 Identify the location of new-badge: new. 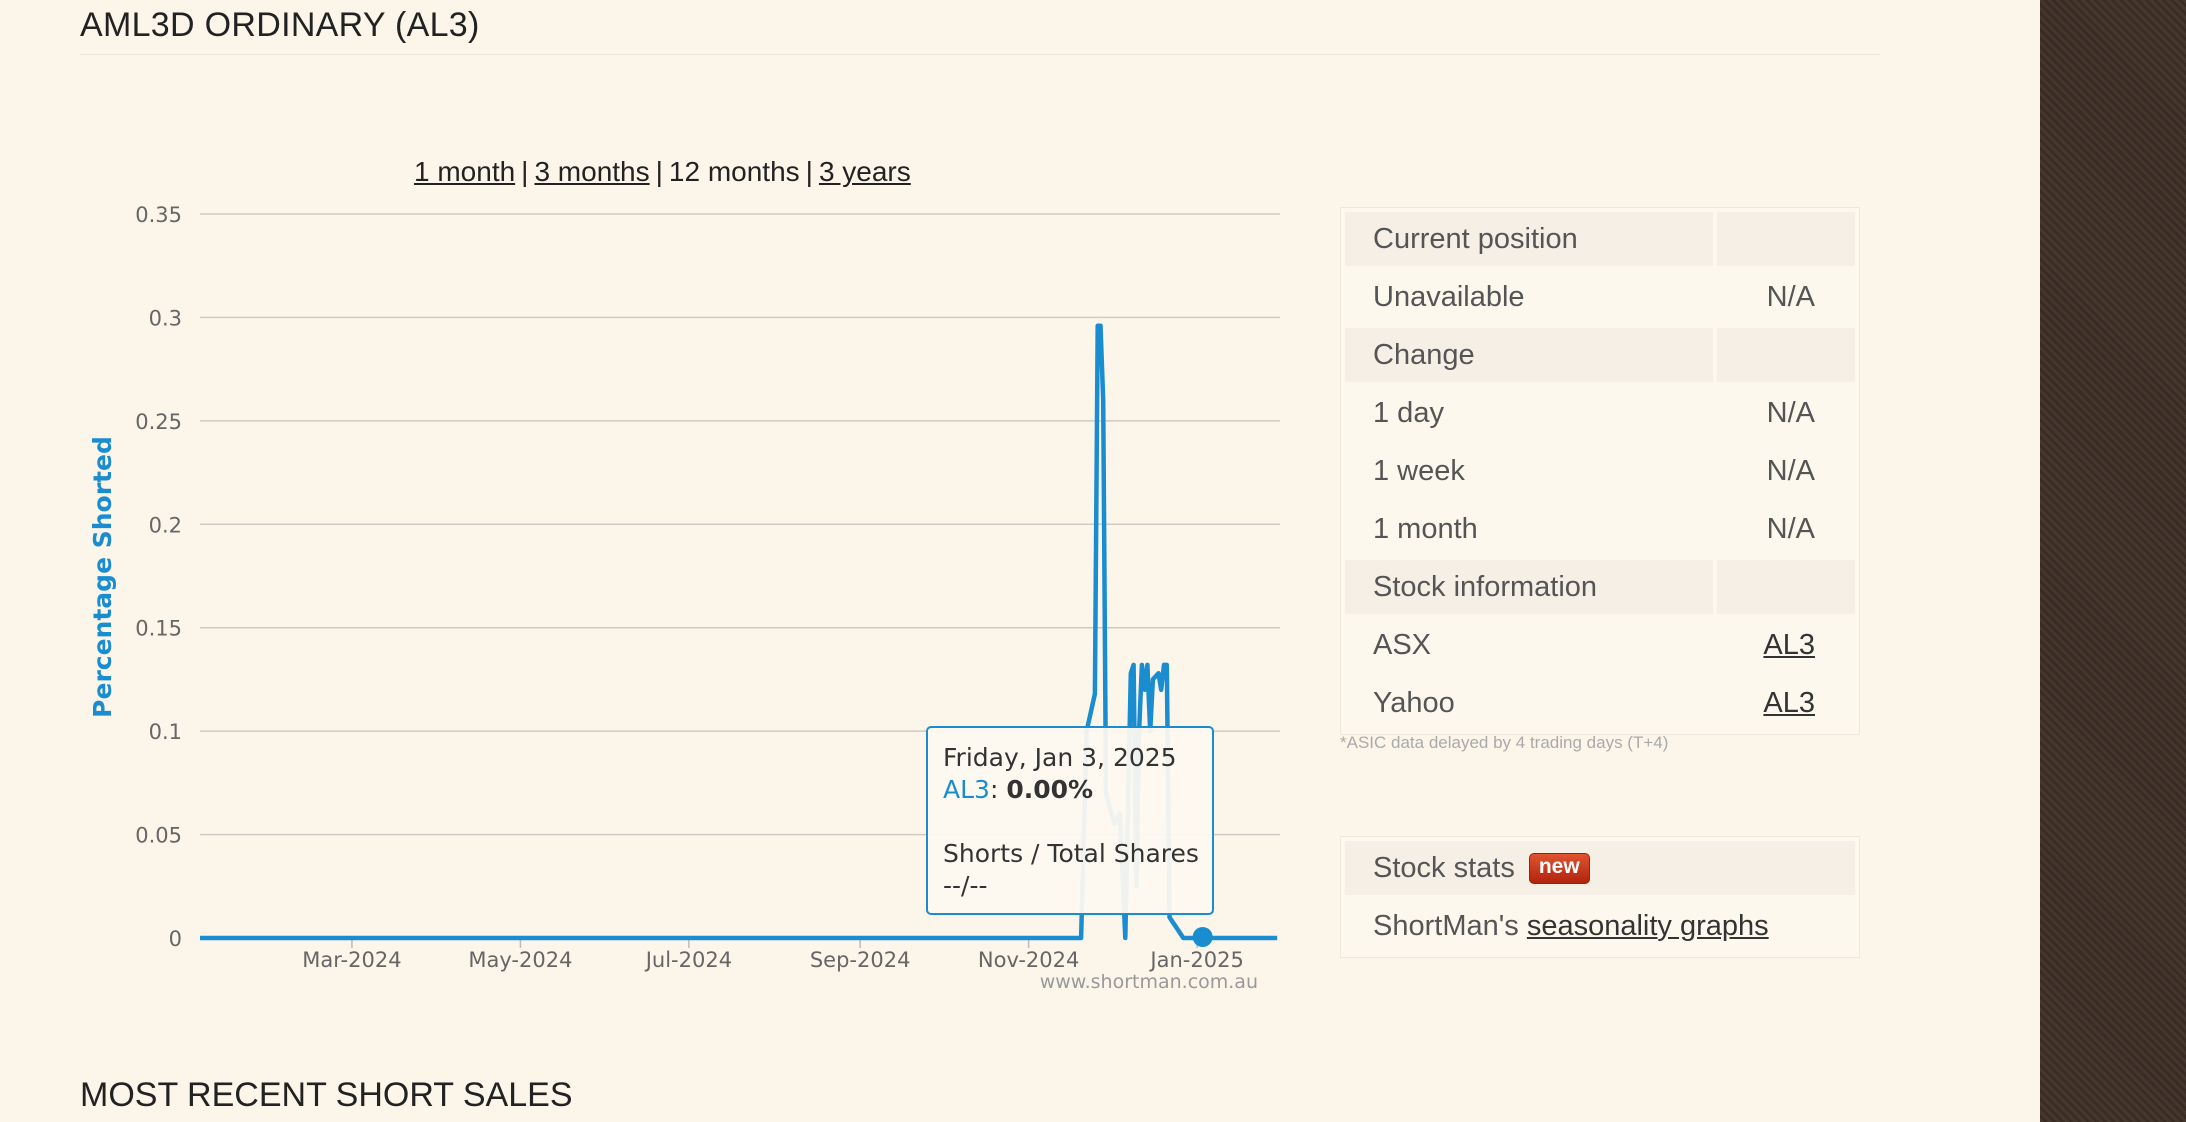
(1559, 869).